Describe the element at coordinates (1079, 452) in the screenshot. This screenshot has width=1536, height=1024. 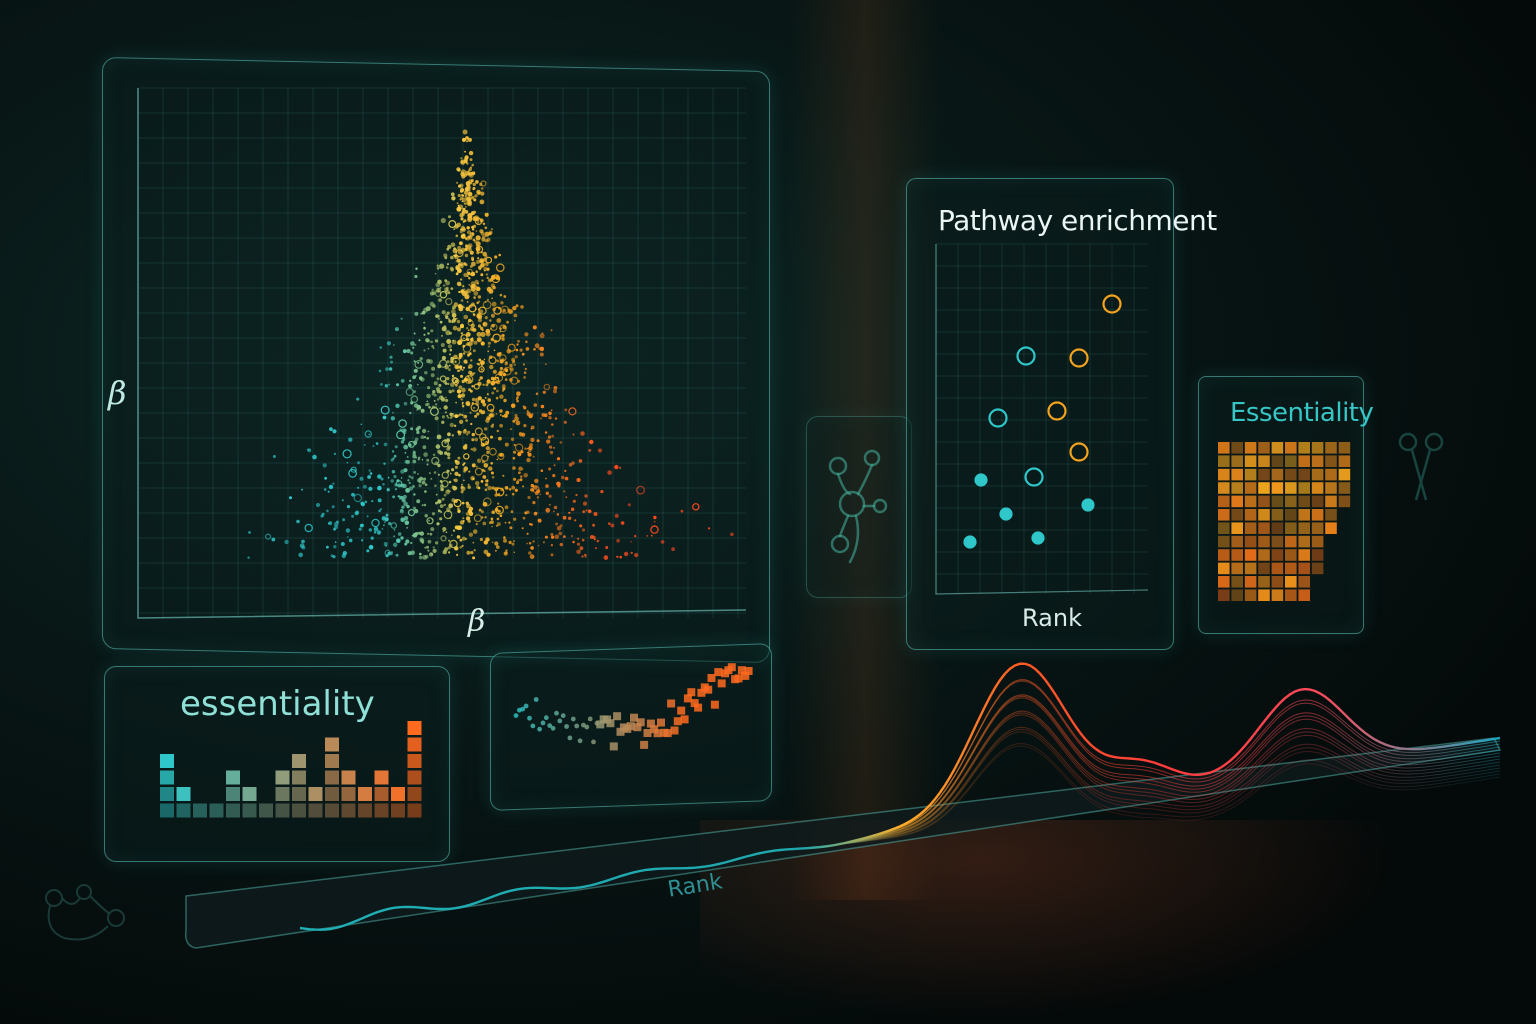
I see `pathway-point` at that location.